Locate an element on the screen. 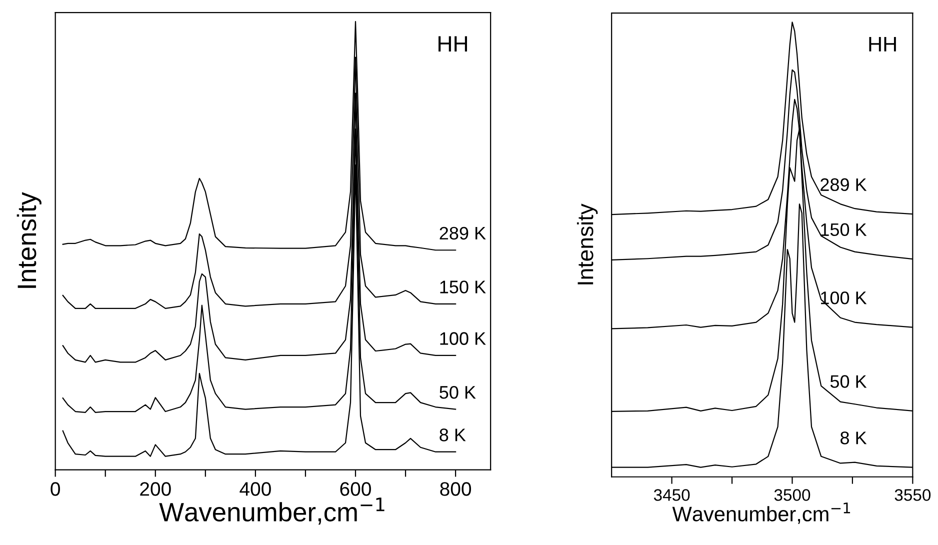  x-tick-label: 600 is located at coordinates (355, 489).